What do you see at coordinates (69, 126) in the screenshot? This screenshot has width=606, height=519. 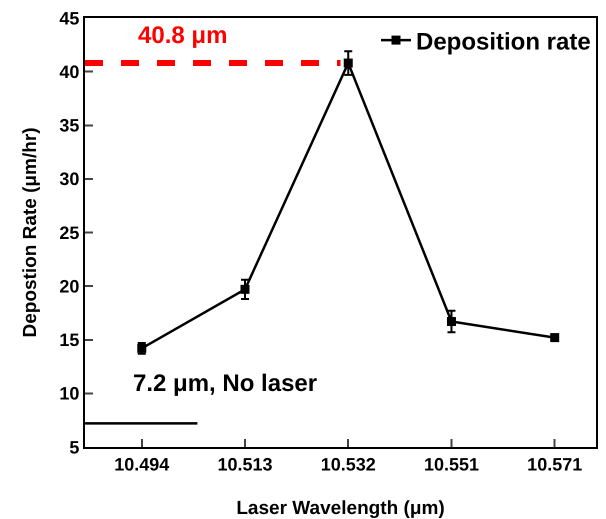 I see `y-tick-label: 35` at bounding box center [69, 126].